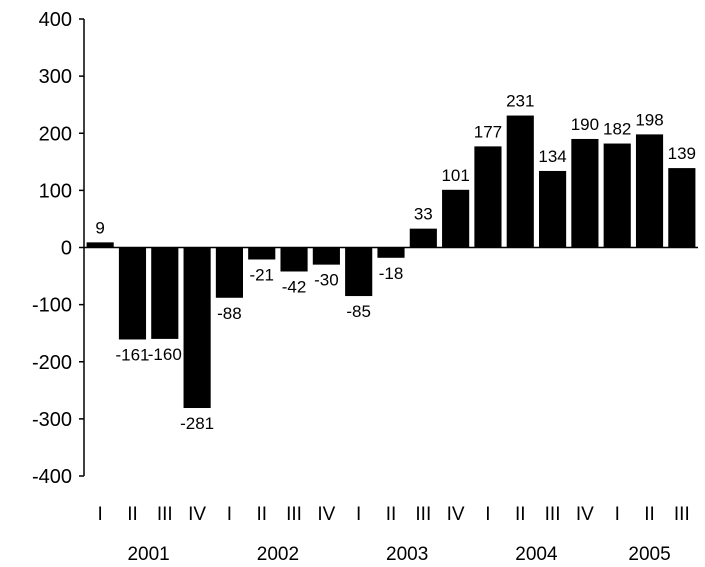 This screenshot has width=705, height=567. Describe the element at coordinates (52, 420) in the screenshot. I see `y-tick-label: -300` at that location.